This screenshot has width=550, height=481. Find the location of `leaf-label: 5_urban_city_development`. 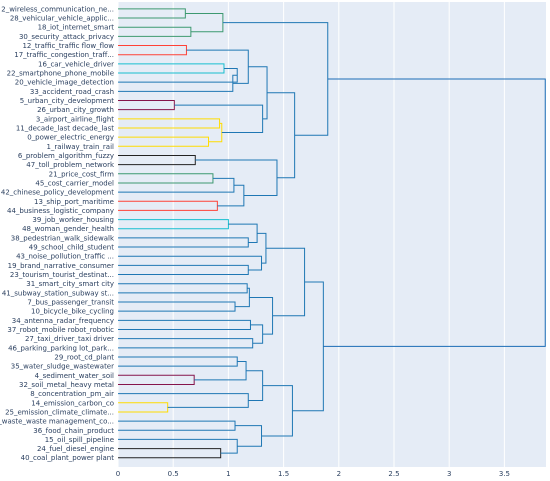

leaf-label: 5_urban_city_development is located at coordinates (67, 101).